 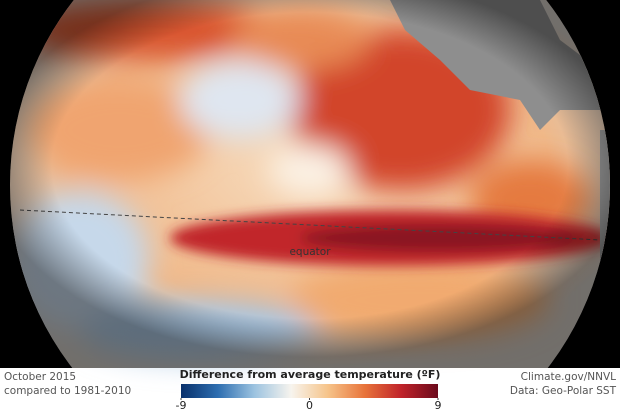 I want to click on colorbar-bar, so click(x=309, y=391).